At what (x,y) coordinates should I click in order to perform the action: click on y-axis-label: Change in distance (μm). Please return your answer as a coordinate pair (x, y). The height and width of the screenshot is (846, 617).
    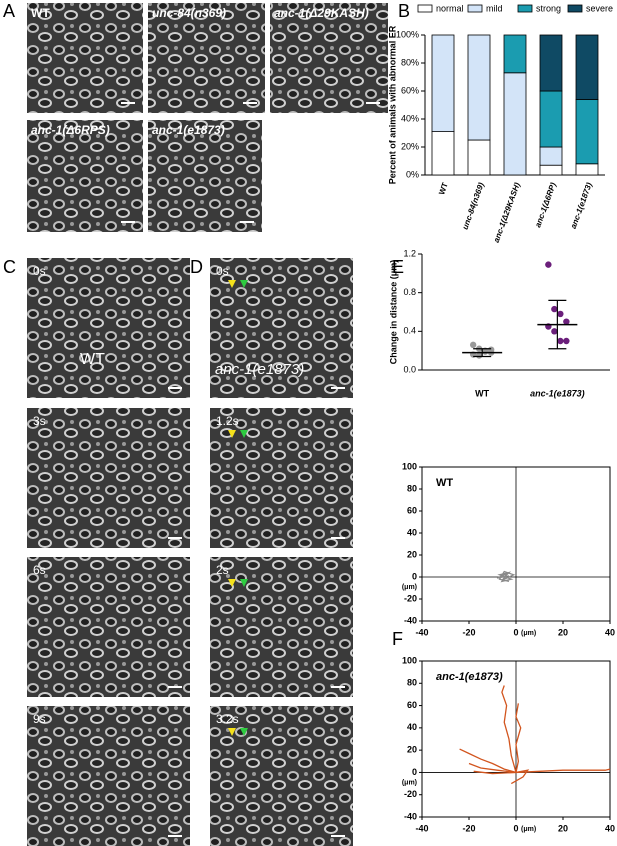
    Looking at the image, I should click on (393, 312).